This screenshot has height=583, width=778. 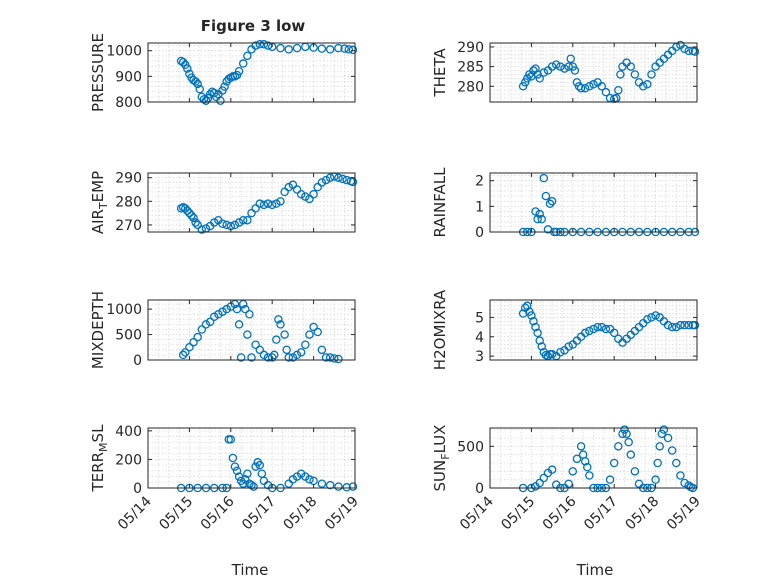 I want to click on y-tick-label: 2, so click(x=479, y=182).